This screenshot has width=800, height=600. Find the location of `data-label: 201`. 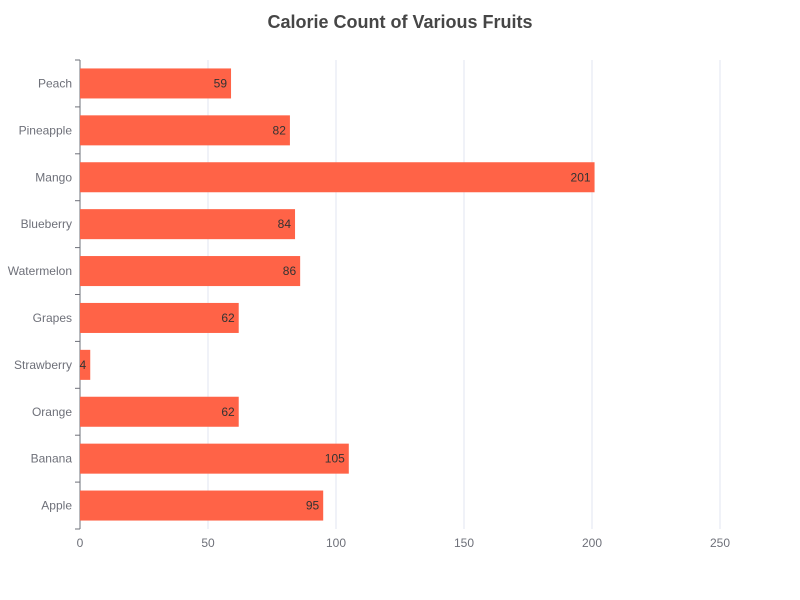

data-label: 201 is located at coordinates (581, 177).